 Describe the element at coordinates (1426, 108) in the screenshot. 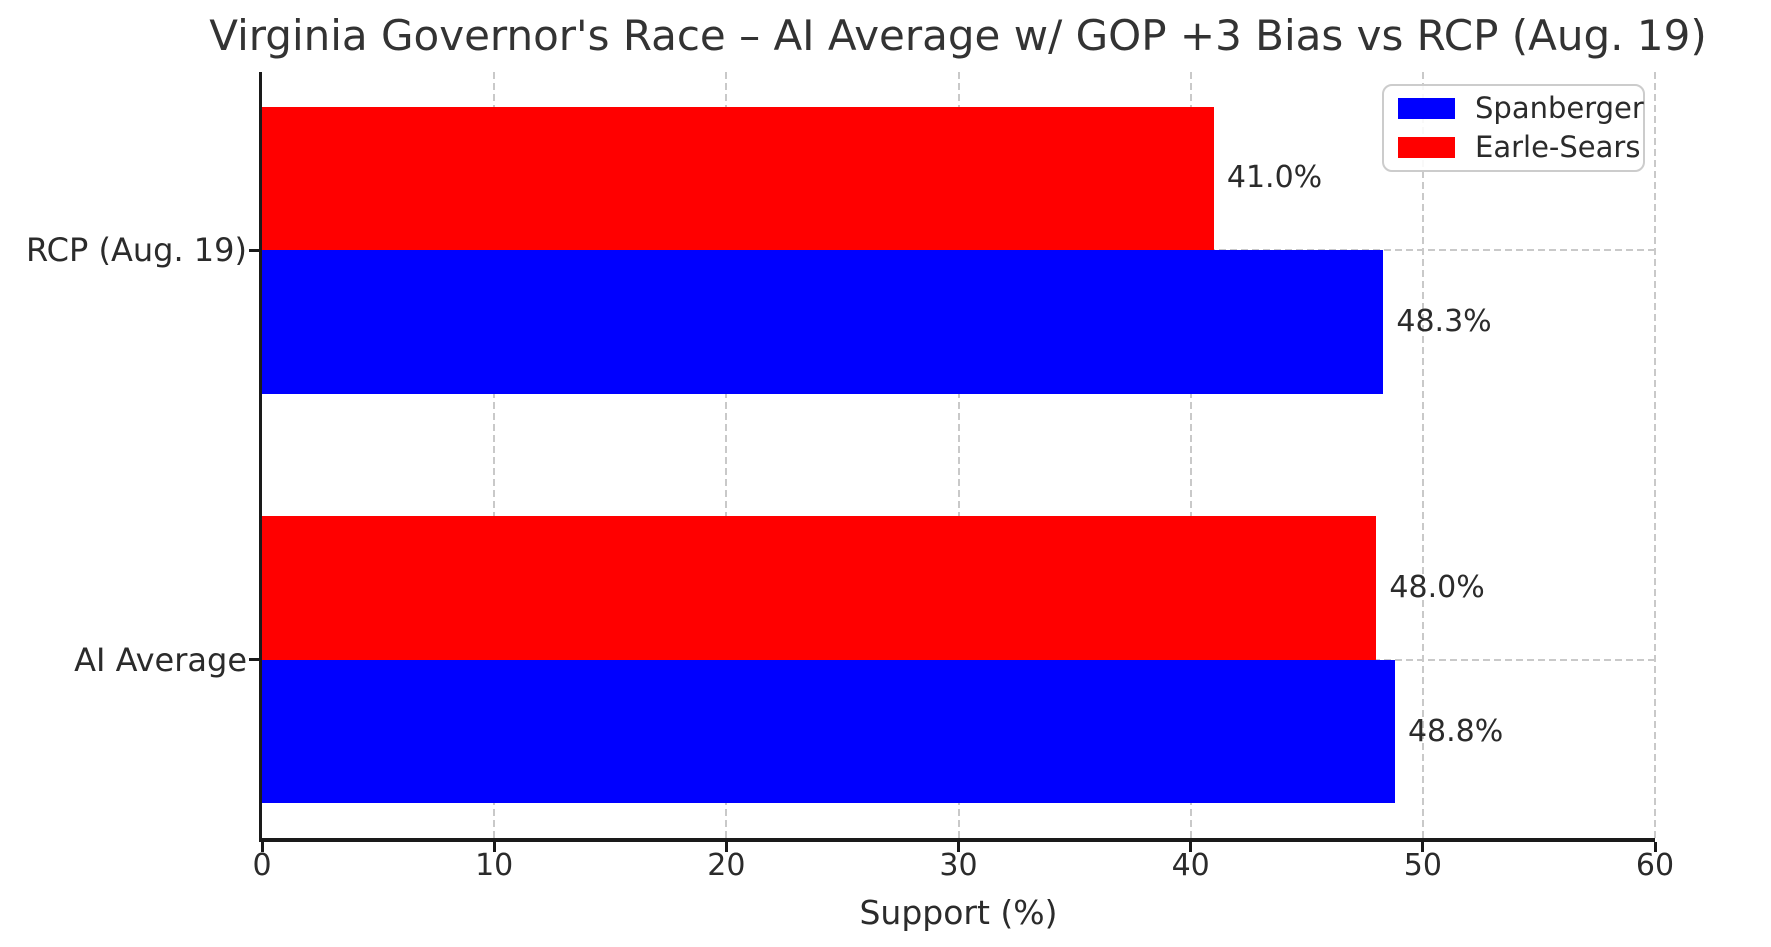

I see `legend-swatch-blue` at that location.